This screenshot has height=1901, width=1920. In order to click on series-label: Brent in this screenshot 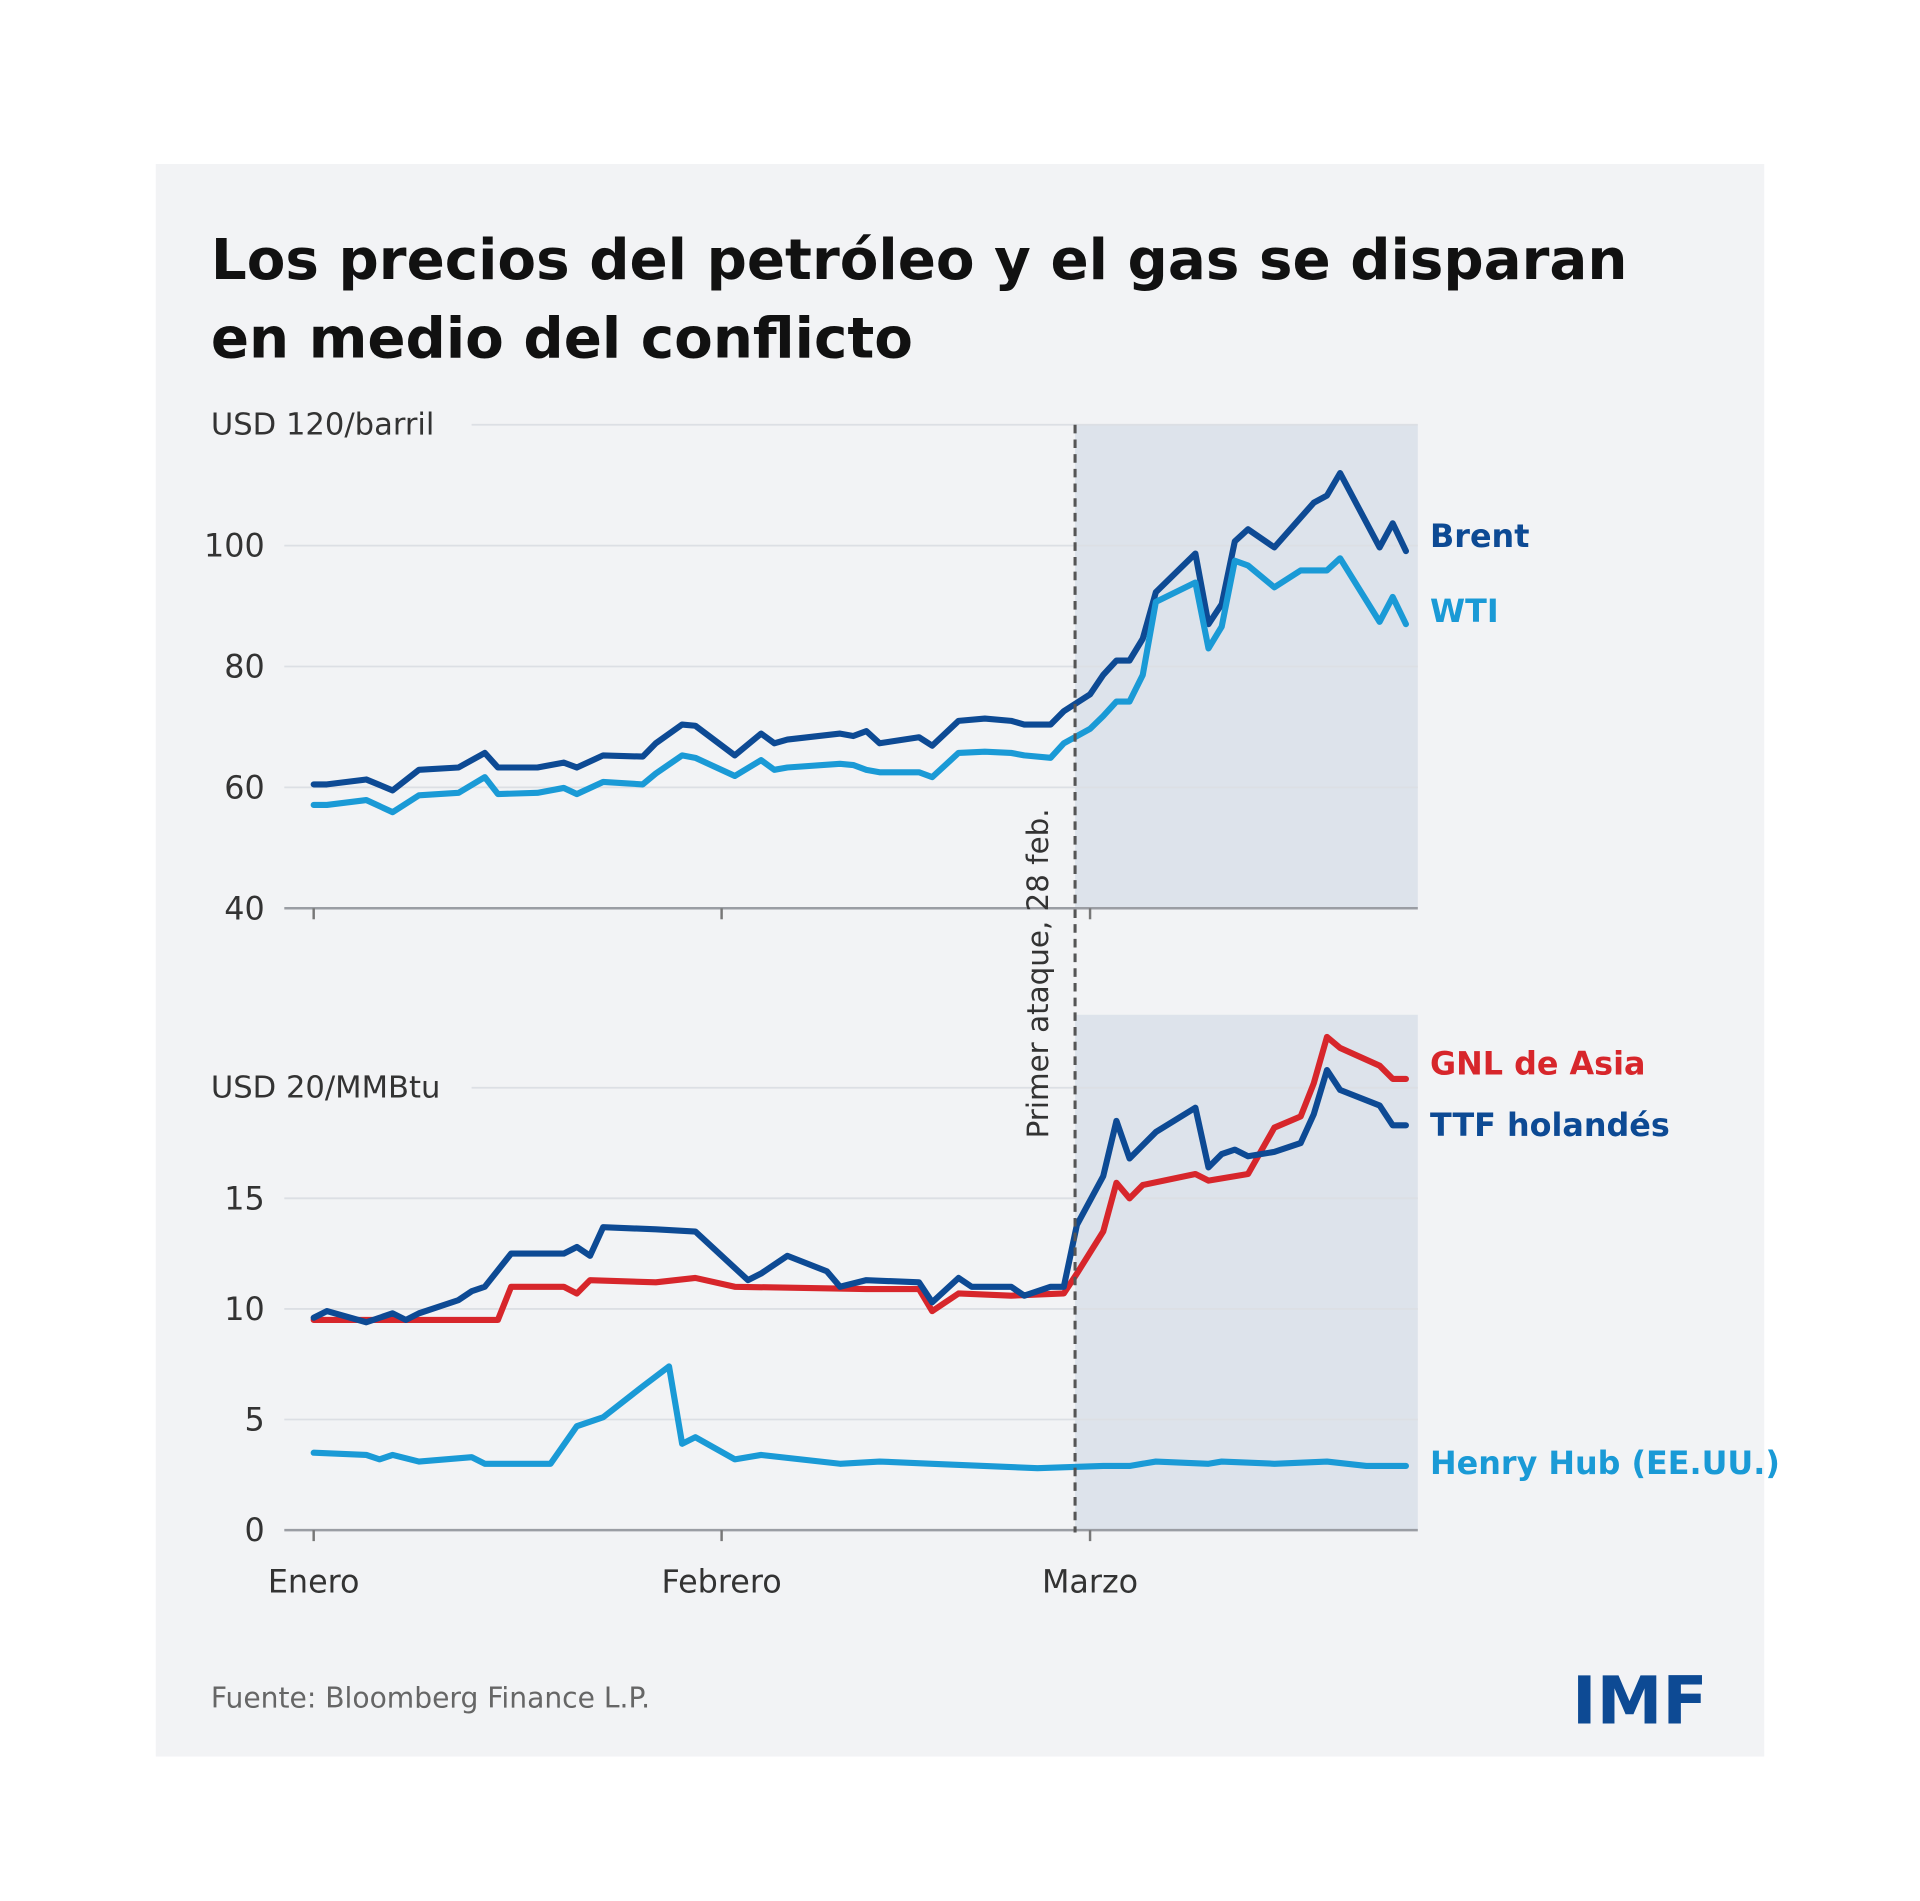, I will do `click(1479, 536)`.